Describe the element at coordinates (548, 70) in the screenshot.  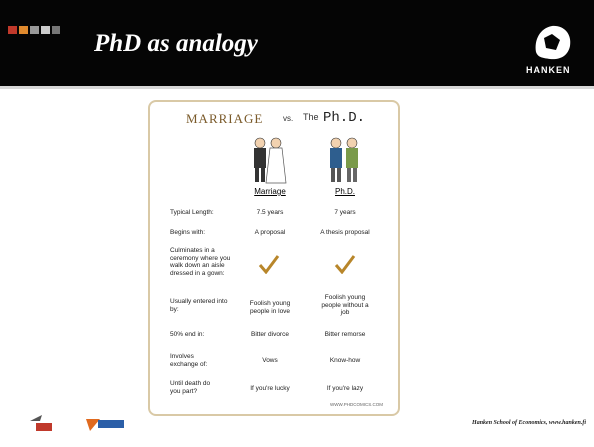
I see `logo-text: HANKEN` at that location.